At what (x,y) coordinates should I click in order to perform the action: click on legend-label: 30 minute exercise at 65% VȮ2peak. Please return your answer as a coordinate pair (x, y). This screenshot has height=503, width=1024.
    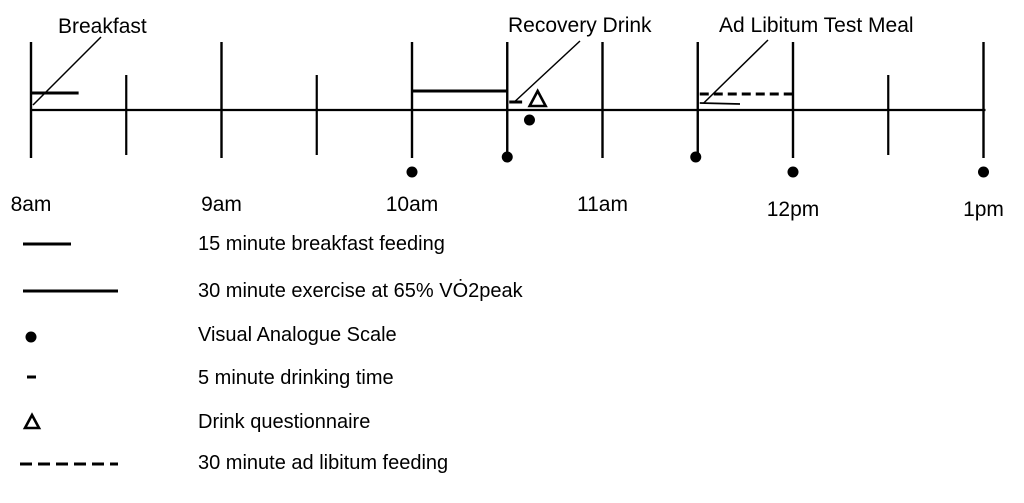
    Looking at the image, I should click on (361, 290).